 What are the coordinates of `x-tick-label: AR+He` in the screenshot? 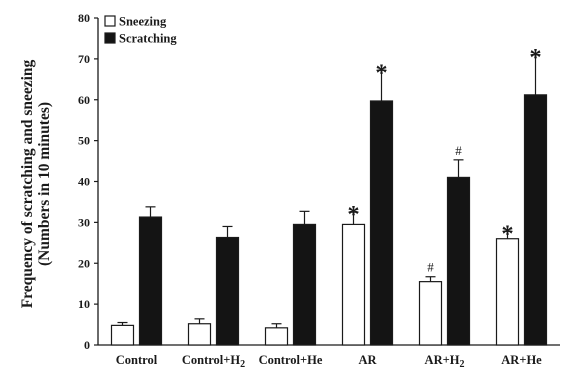 It's located at (521, 360).